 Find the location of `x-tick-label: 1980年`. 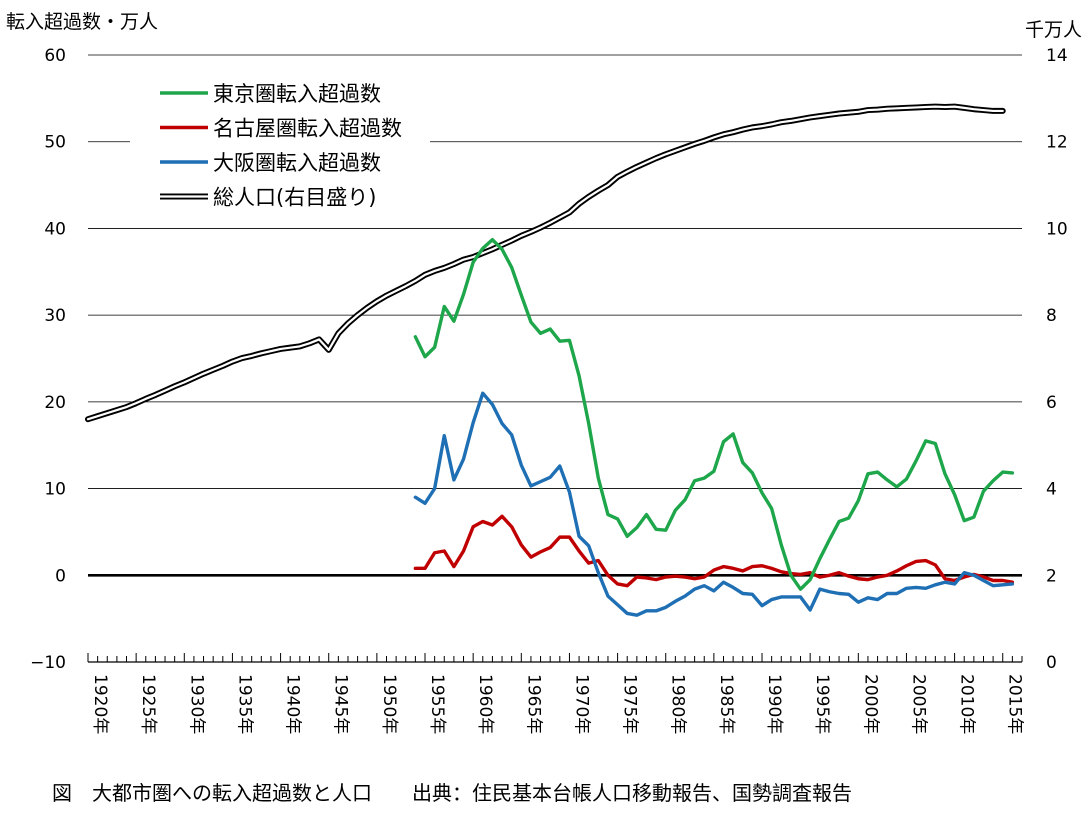

x-tick-label: 1980年 is located at coordinates (678, 704).